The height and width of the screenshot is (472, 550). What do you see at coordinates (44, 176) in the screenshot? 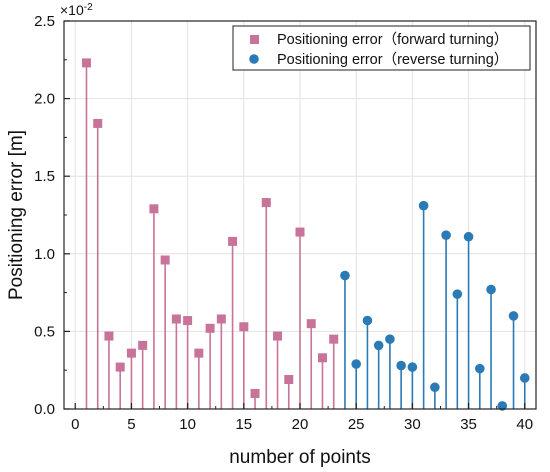
I see `y-tick-label: 1.5` at bounding box center [44, 176].